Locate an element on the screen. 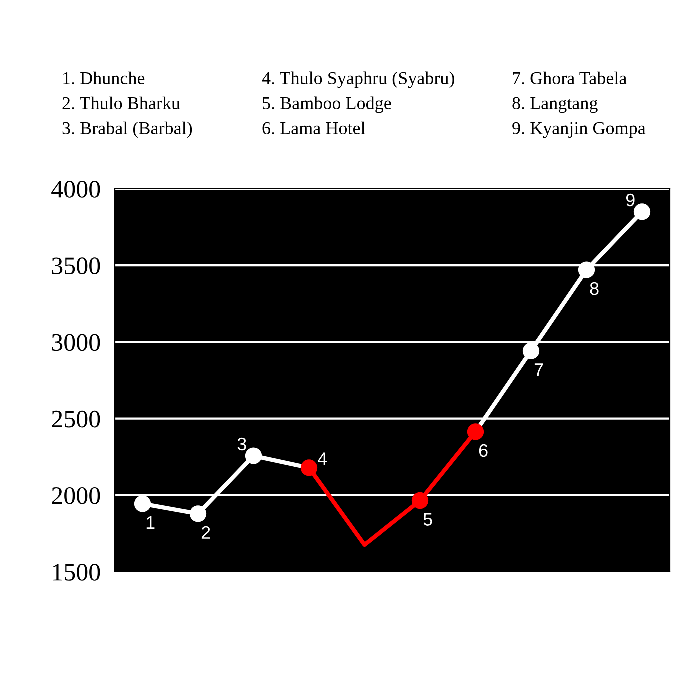 The height and width of the screenshot is (700, 700). text: 3. Brabal (Barbal) is located at coordinates (127, 130).